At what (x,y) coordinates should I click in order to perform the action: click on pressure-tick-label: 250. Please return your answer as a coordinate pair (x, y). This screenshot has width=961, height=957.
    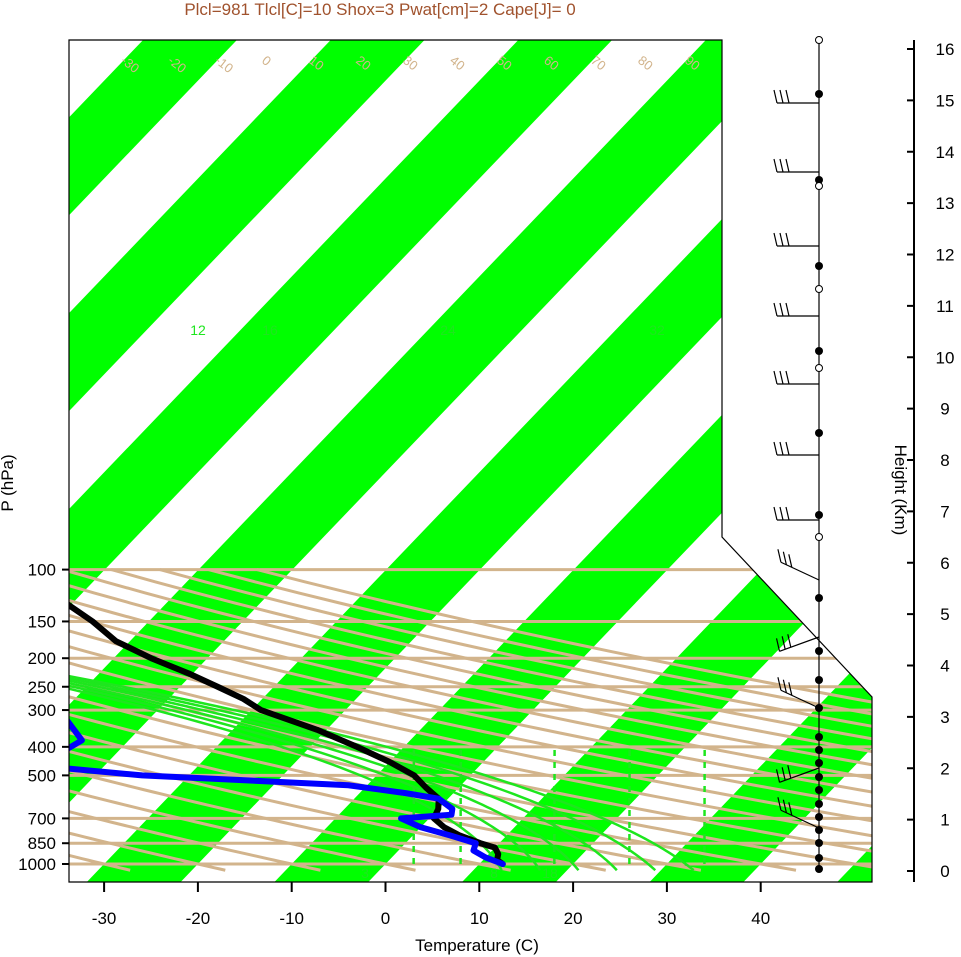
    Looking at the image, I should click on (42, 687).